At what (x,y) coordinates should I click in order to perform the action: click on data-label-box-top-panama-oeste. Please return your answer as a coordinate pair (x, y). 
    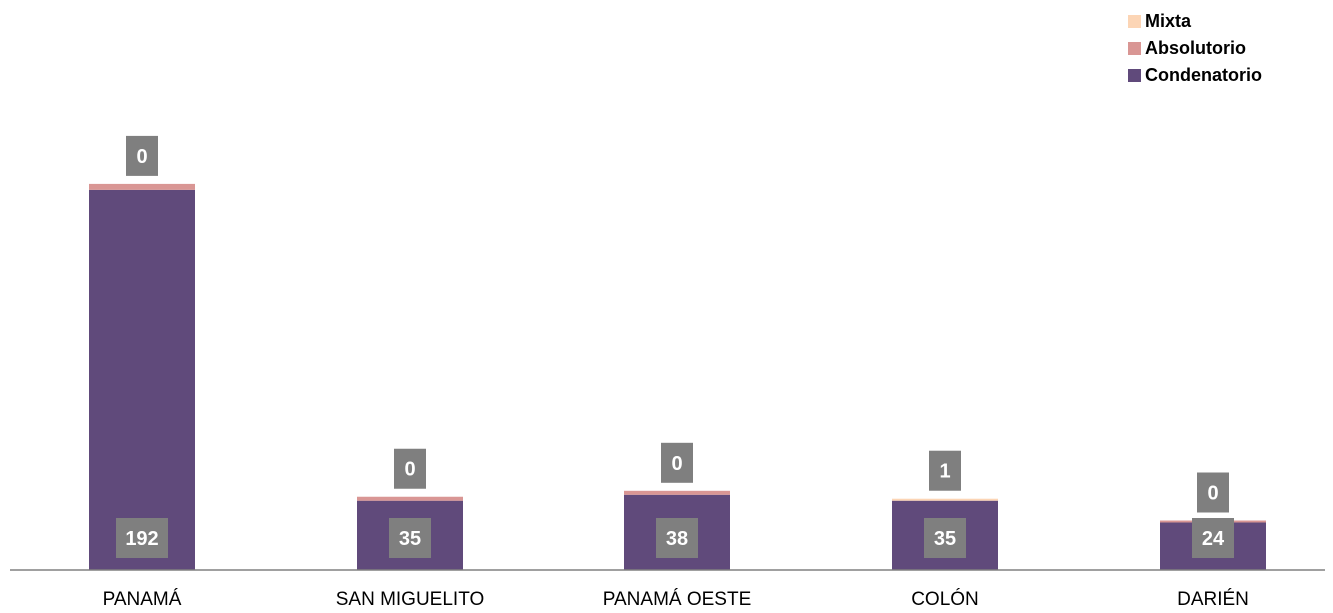
    Looking at the image, I should click on (677, 462).